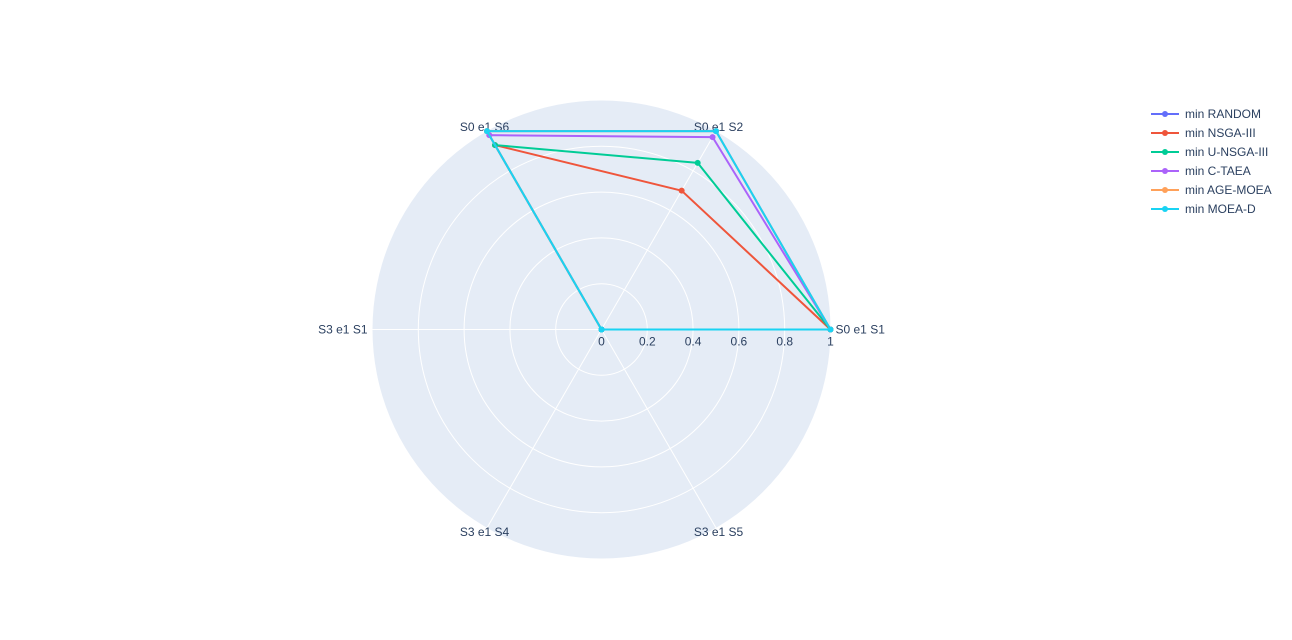 The image size is (1292, 640). I want to click on series-trace, so click(659, 230).